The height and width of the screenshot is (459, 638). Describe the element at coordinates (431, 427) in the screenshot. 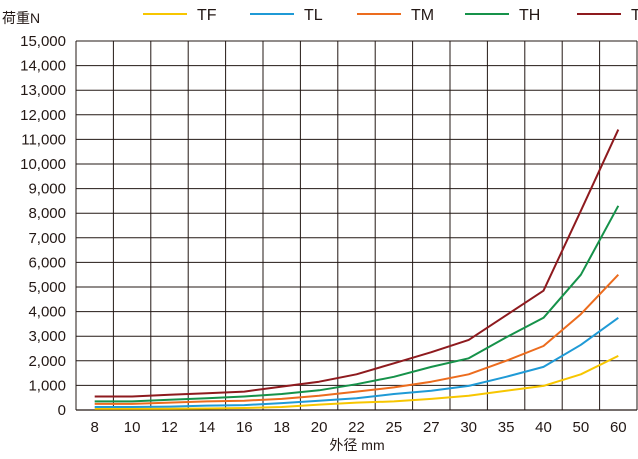

I see `x-tick-label: 27` at that location.